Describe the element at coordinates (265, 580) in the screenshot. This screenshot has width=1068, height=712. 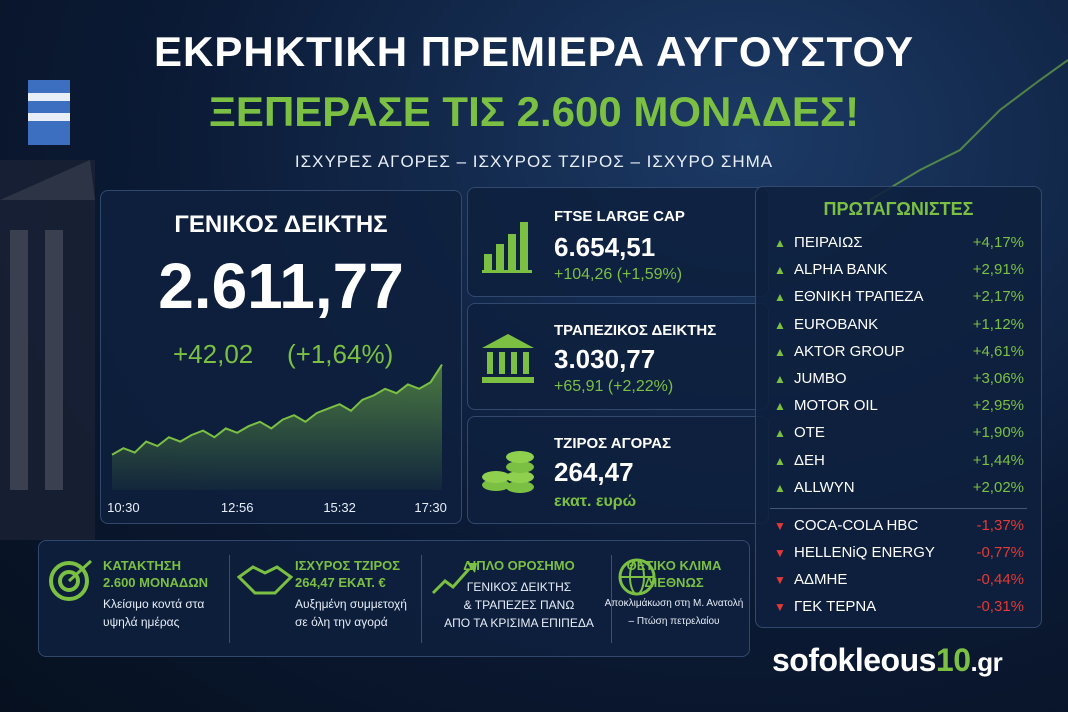
I see `handshake-icon` at that location.